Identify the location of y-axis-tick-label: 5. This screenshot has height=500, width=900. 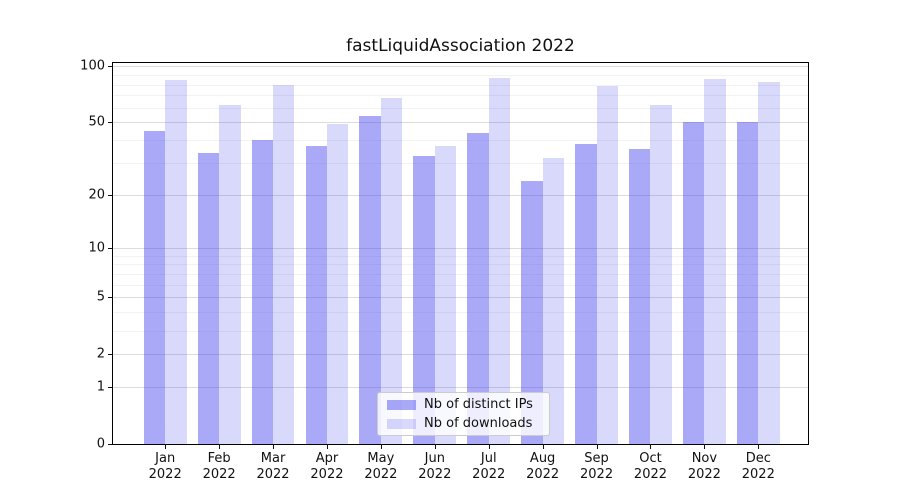
(100, 297).